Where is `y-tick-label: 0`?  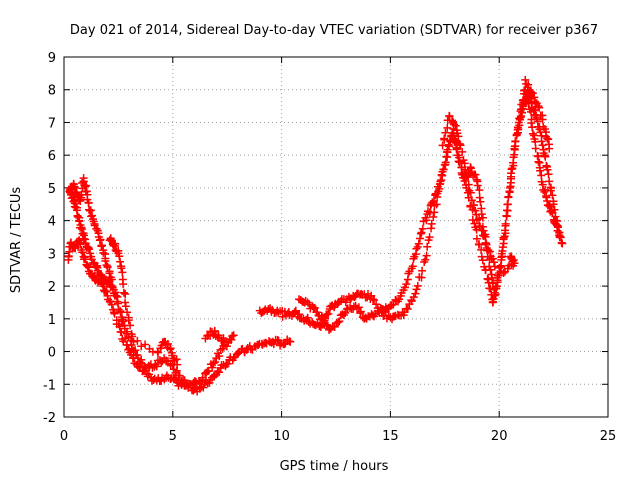
y-tick-label: 0 is located at coordinates (52, 353).